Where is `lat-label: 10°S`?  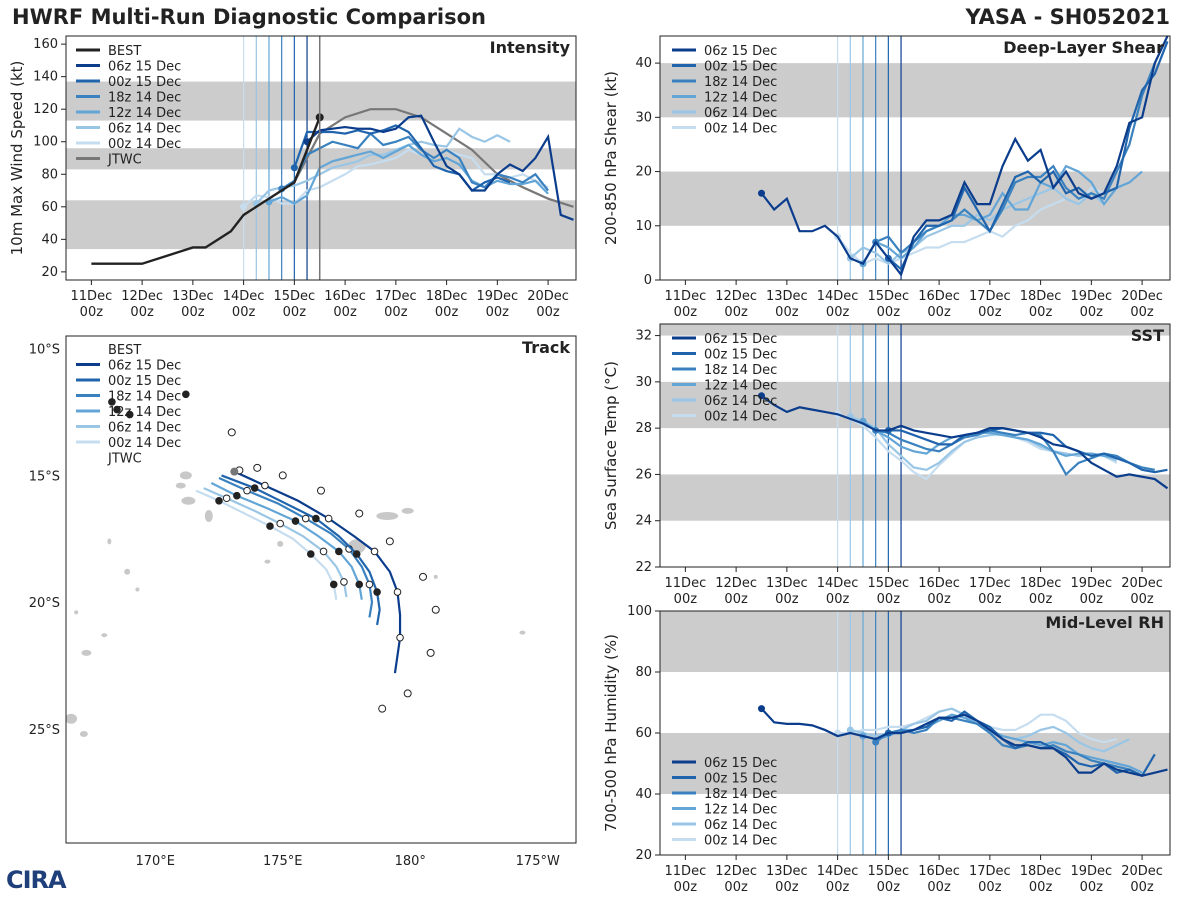 lat-label: 10°S is located at coordinates (44, 350).